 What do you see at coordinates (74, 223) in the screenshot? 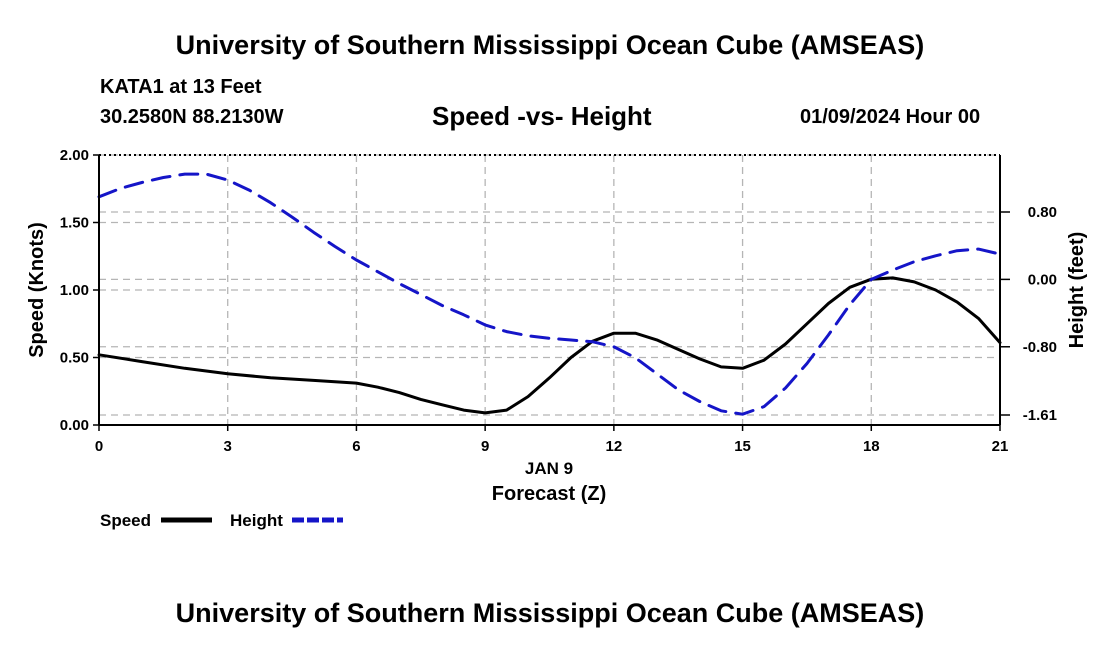
I see `y-tick-label: 1.50` at bounding box center [74, 223].